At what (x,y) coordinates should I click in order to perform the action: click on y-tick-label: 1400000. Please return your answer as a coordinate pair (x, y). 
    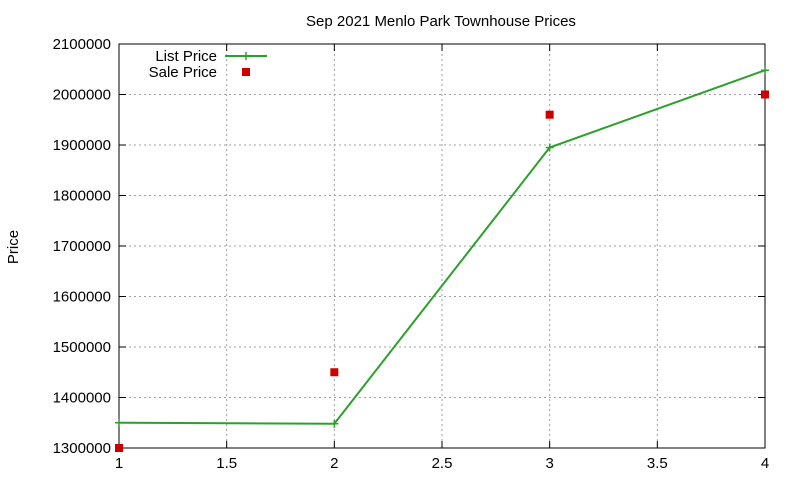
    Looking at the image, I should click on (82, 398).